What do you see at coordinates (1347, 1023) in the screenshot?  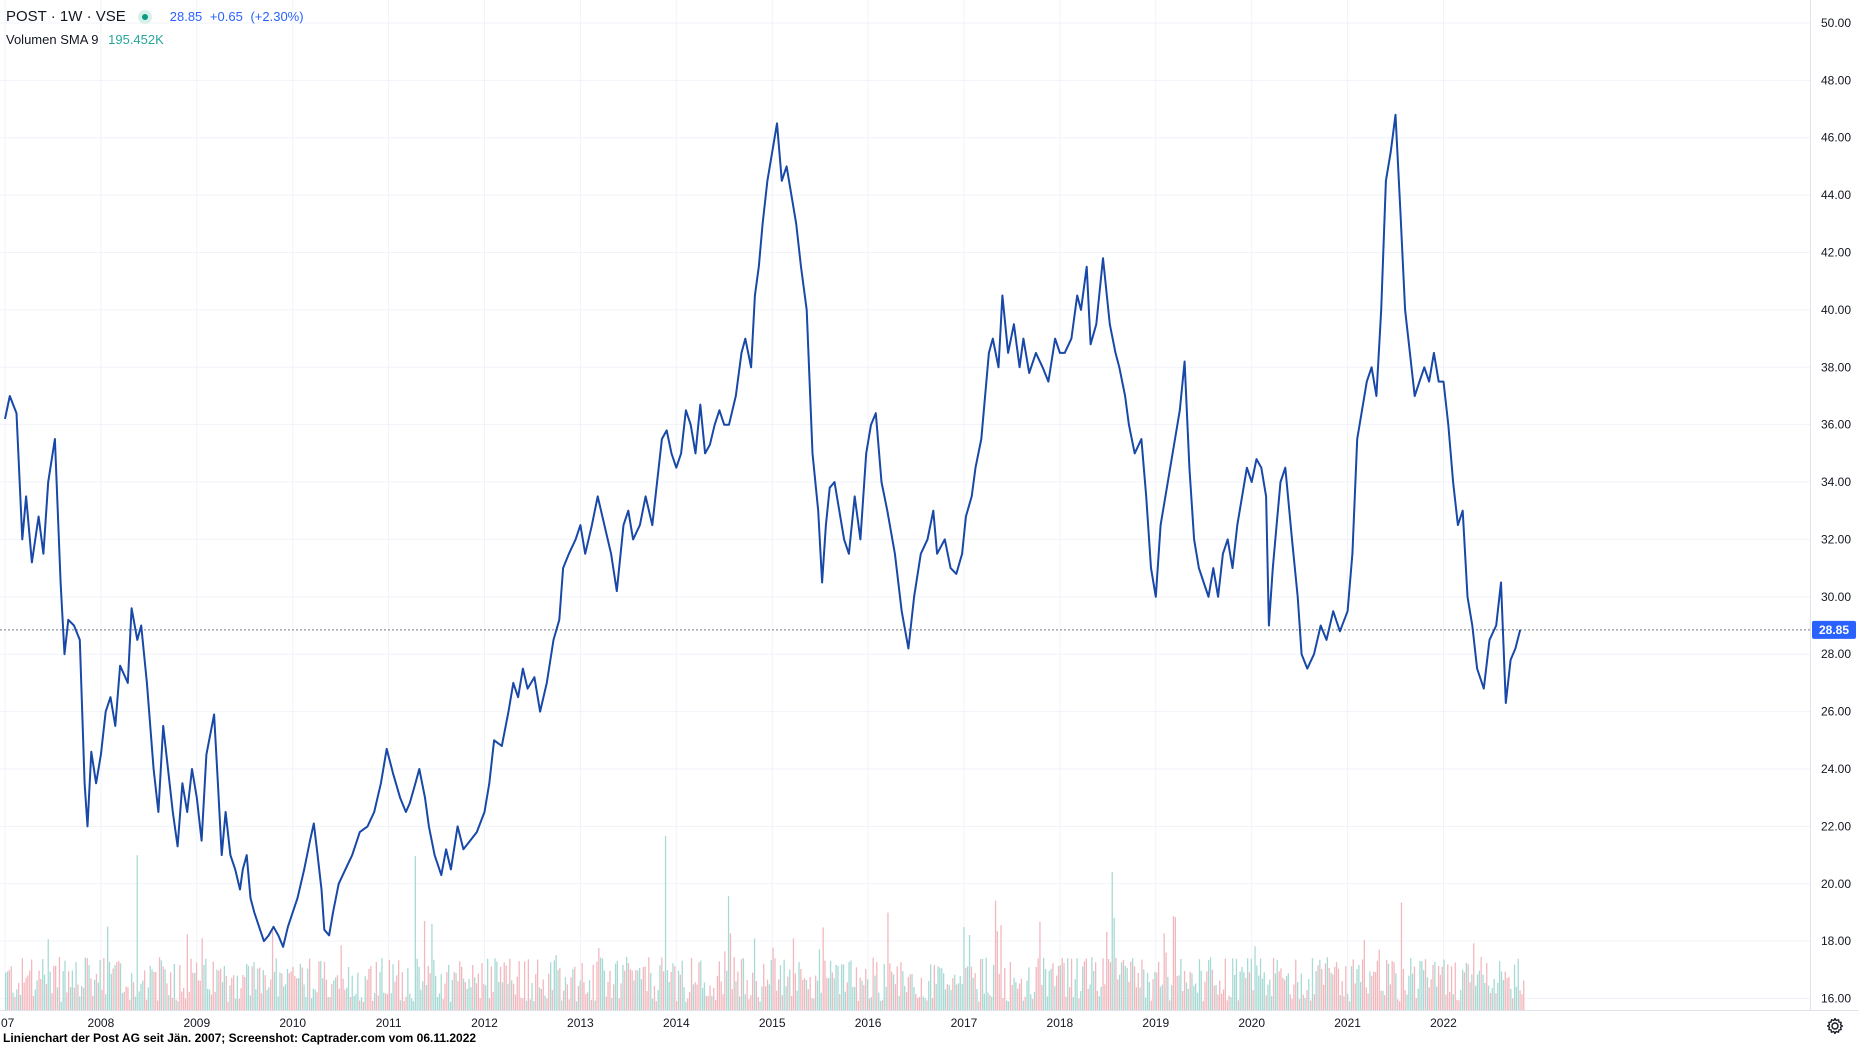 I see `x-tick-label: 2021` at bounding box center [1347, 1023].